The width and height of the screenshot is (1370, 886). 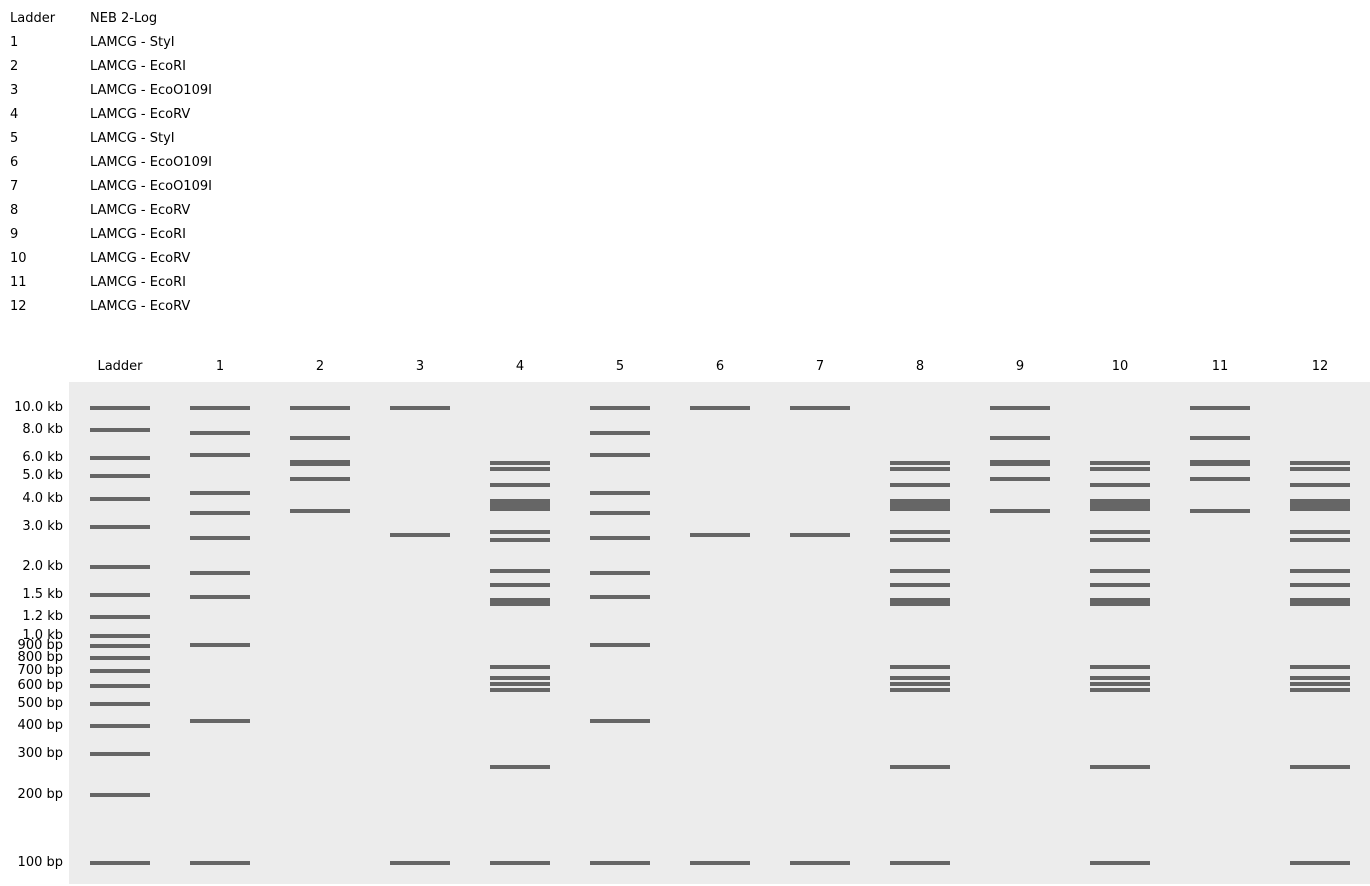 I want to click on lane-header: 1, so click(x=220, y=366).